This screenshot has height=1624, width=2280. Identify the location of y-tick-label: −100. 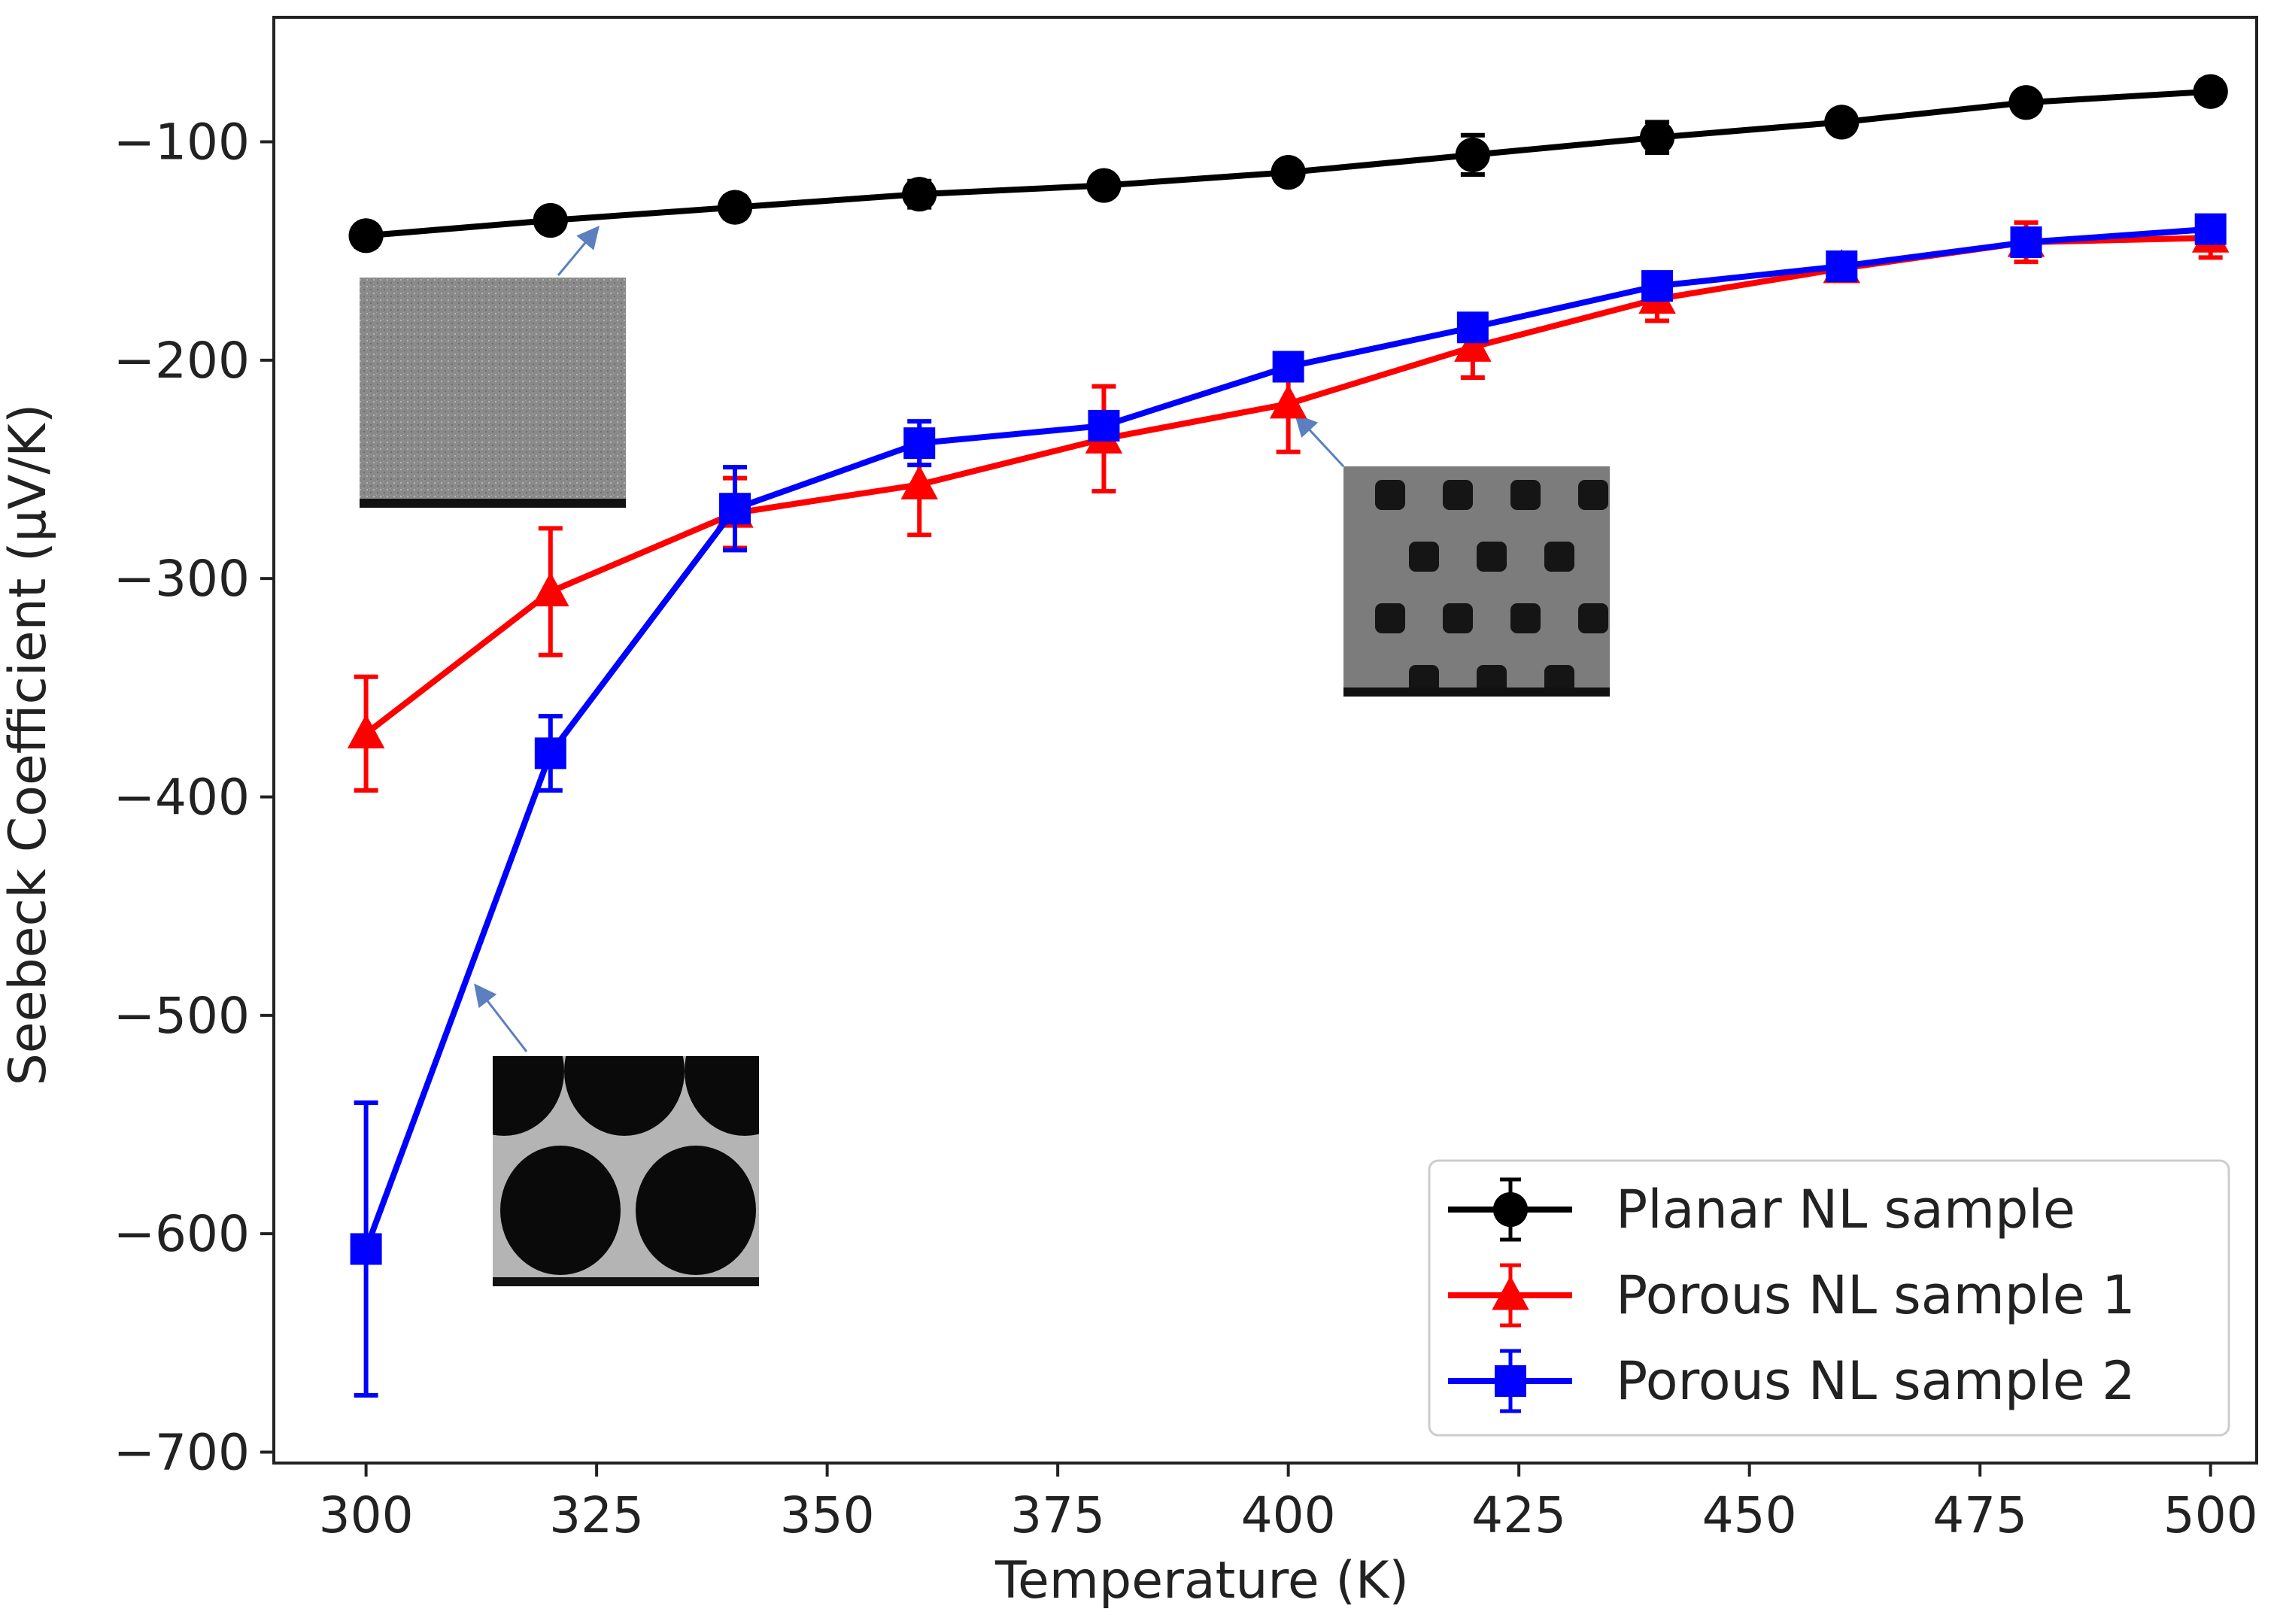
(182, 142).